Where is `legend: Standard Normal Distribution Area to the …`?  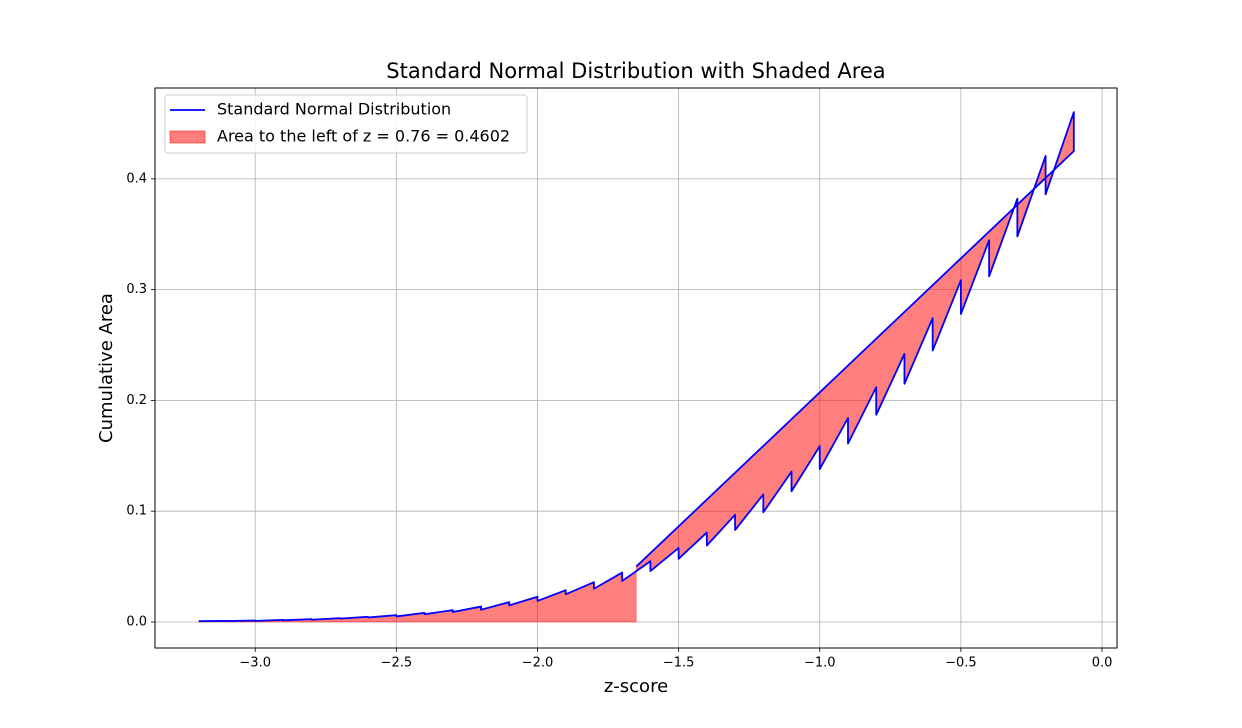 legend: Standard Normal Distribution Area to the … is located at coordinates (346, 124).